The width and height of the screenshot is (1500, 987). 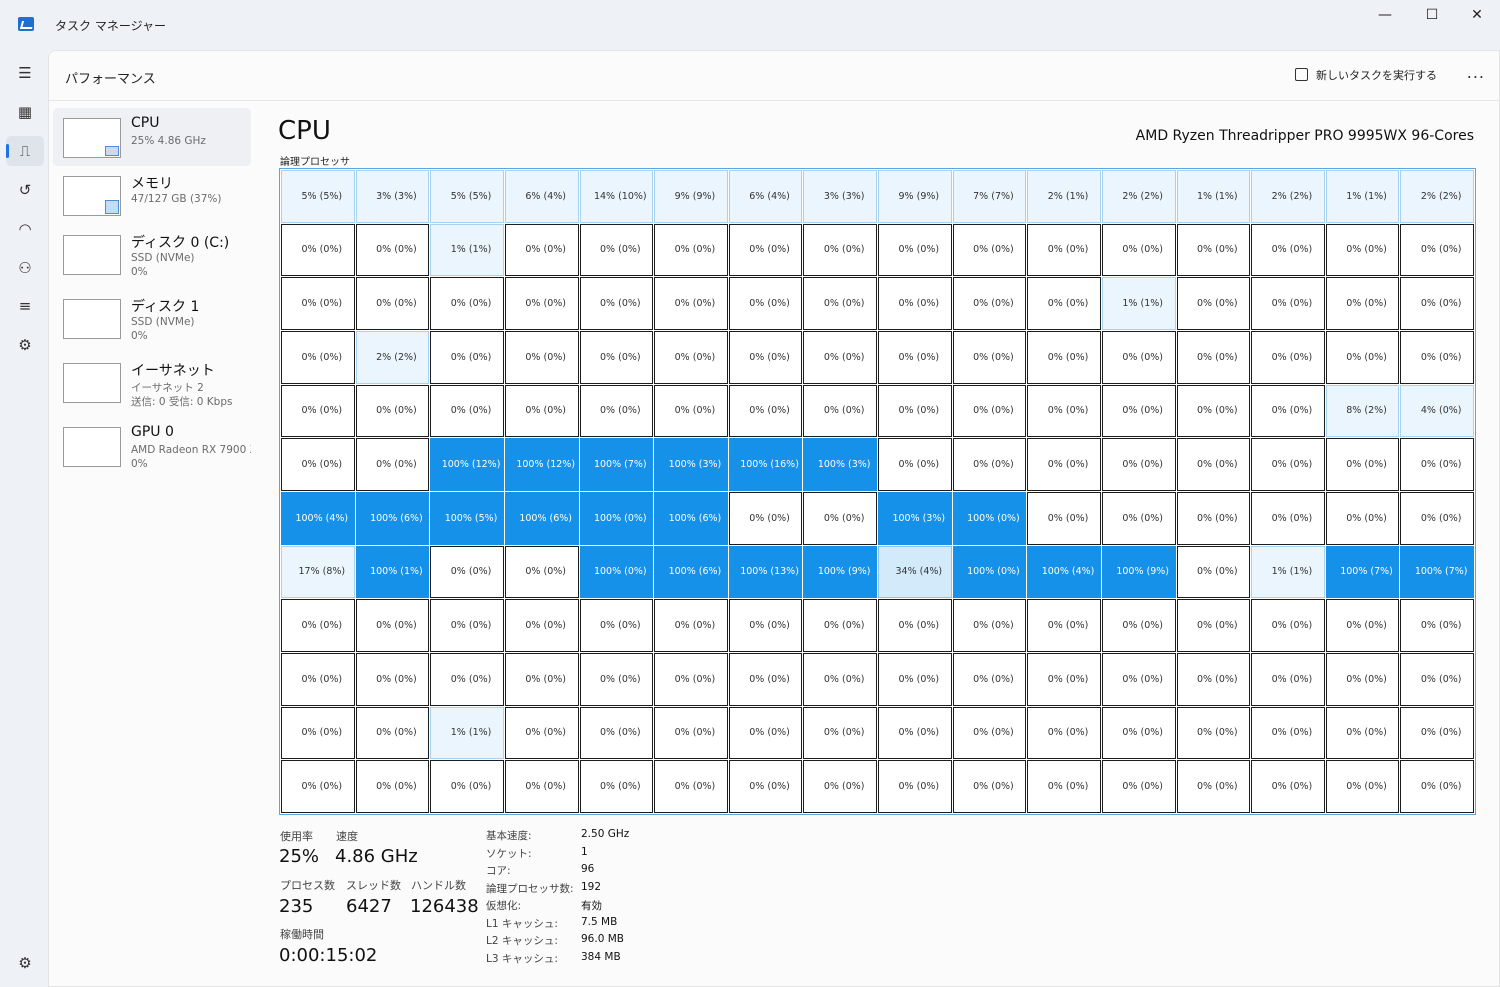 I want to click on resource-item-disk0: ディスク 0 (C:) SSD (NVMe) 0%, so click(x=152, y=254).